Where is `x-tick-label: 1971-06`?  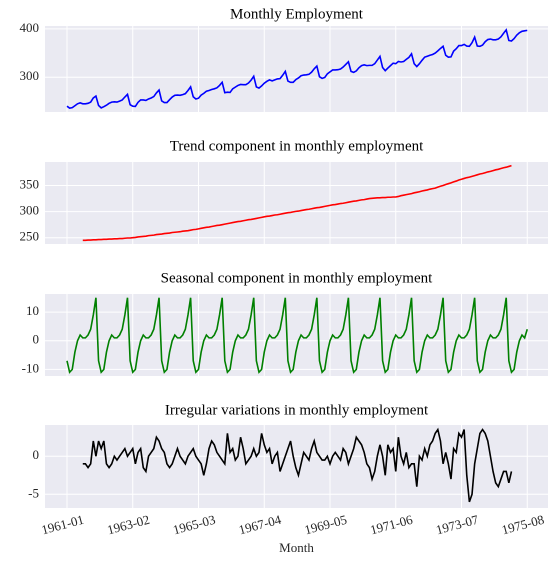 x-tick-label: 1971-06 is located at coordinates (391, 525).